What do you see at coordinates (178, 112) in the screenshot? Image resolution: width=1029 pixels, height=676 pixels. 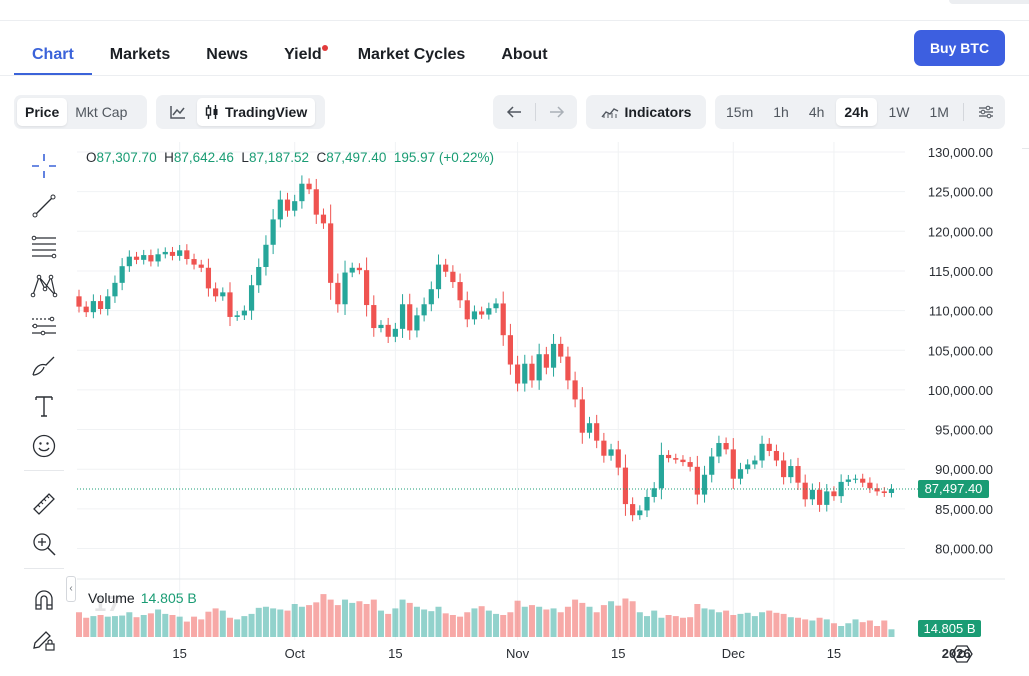 I see `line-chart-button` at bounding box center [178, 112].